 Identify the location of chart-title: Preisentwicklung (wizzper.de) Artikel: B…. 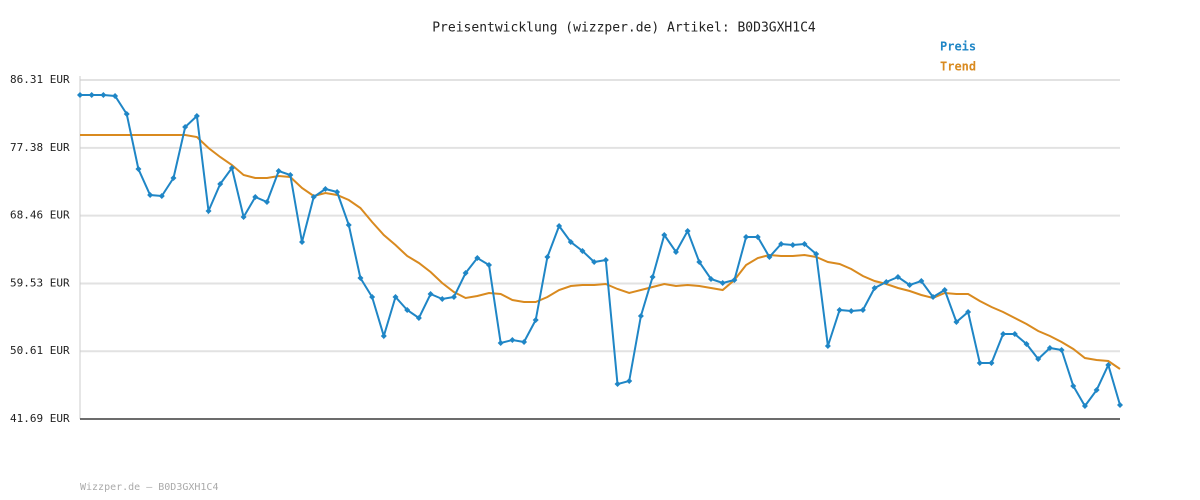
(624, 28).